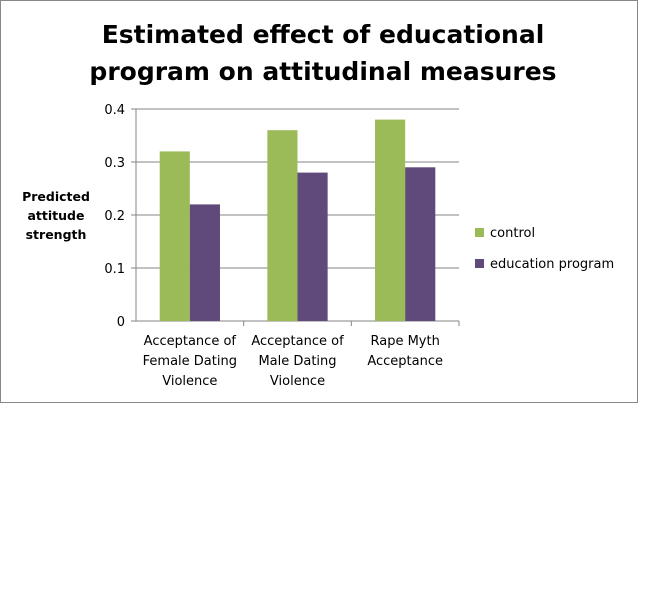 This screenshot has width=650, height=612. What do you see at coordinates (114, 163) in the screenshot?
I see `y-tick-label: 0.3` at bounding box center [114, 163].